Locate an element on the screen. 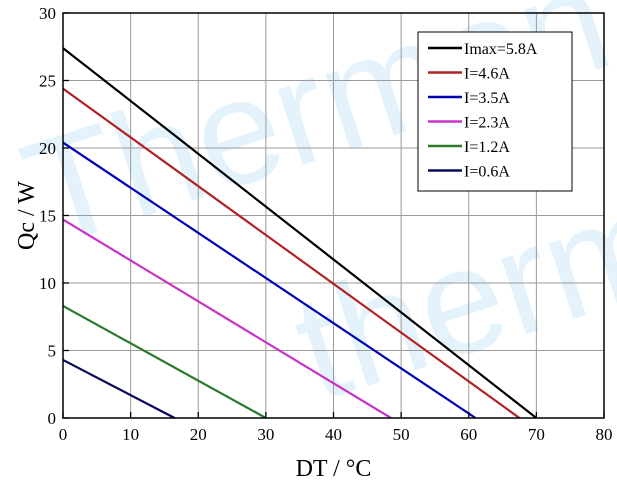  y-tick-label: 0 is located at coordinates (52, 418).